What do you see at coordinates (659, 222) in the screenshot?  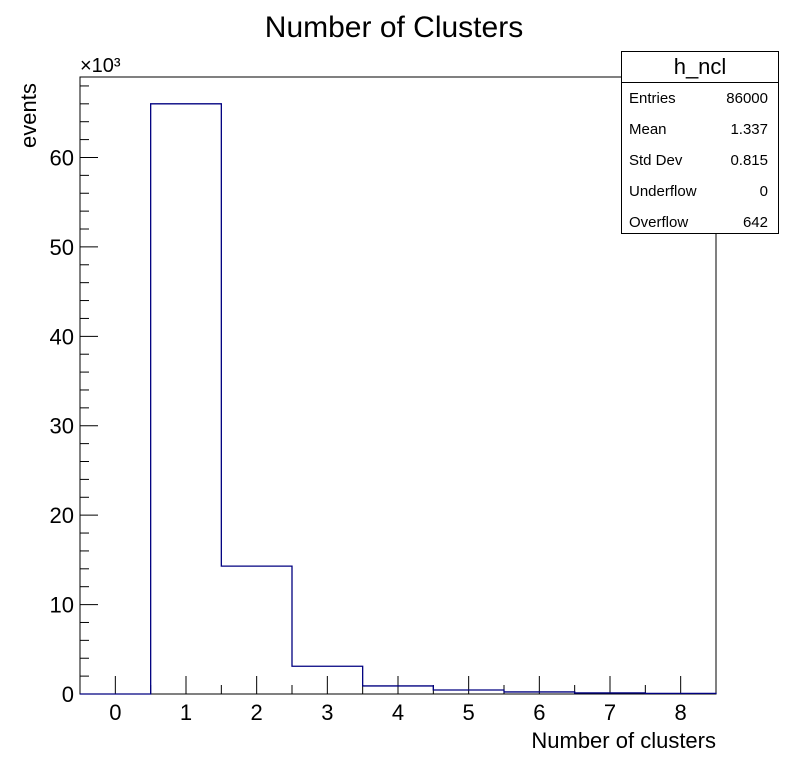 I see `stats-row-label: Overflow` at bounding box center [659, 222].